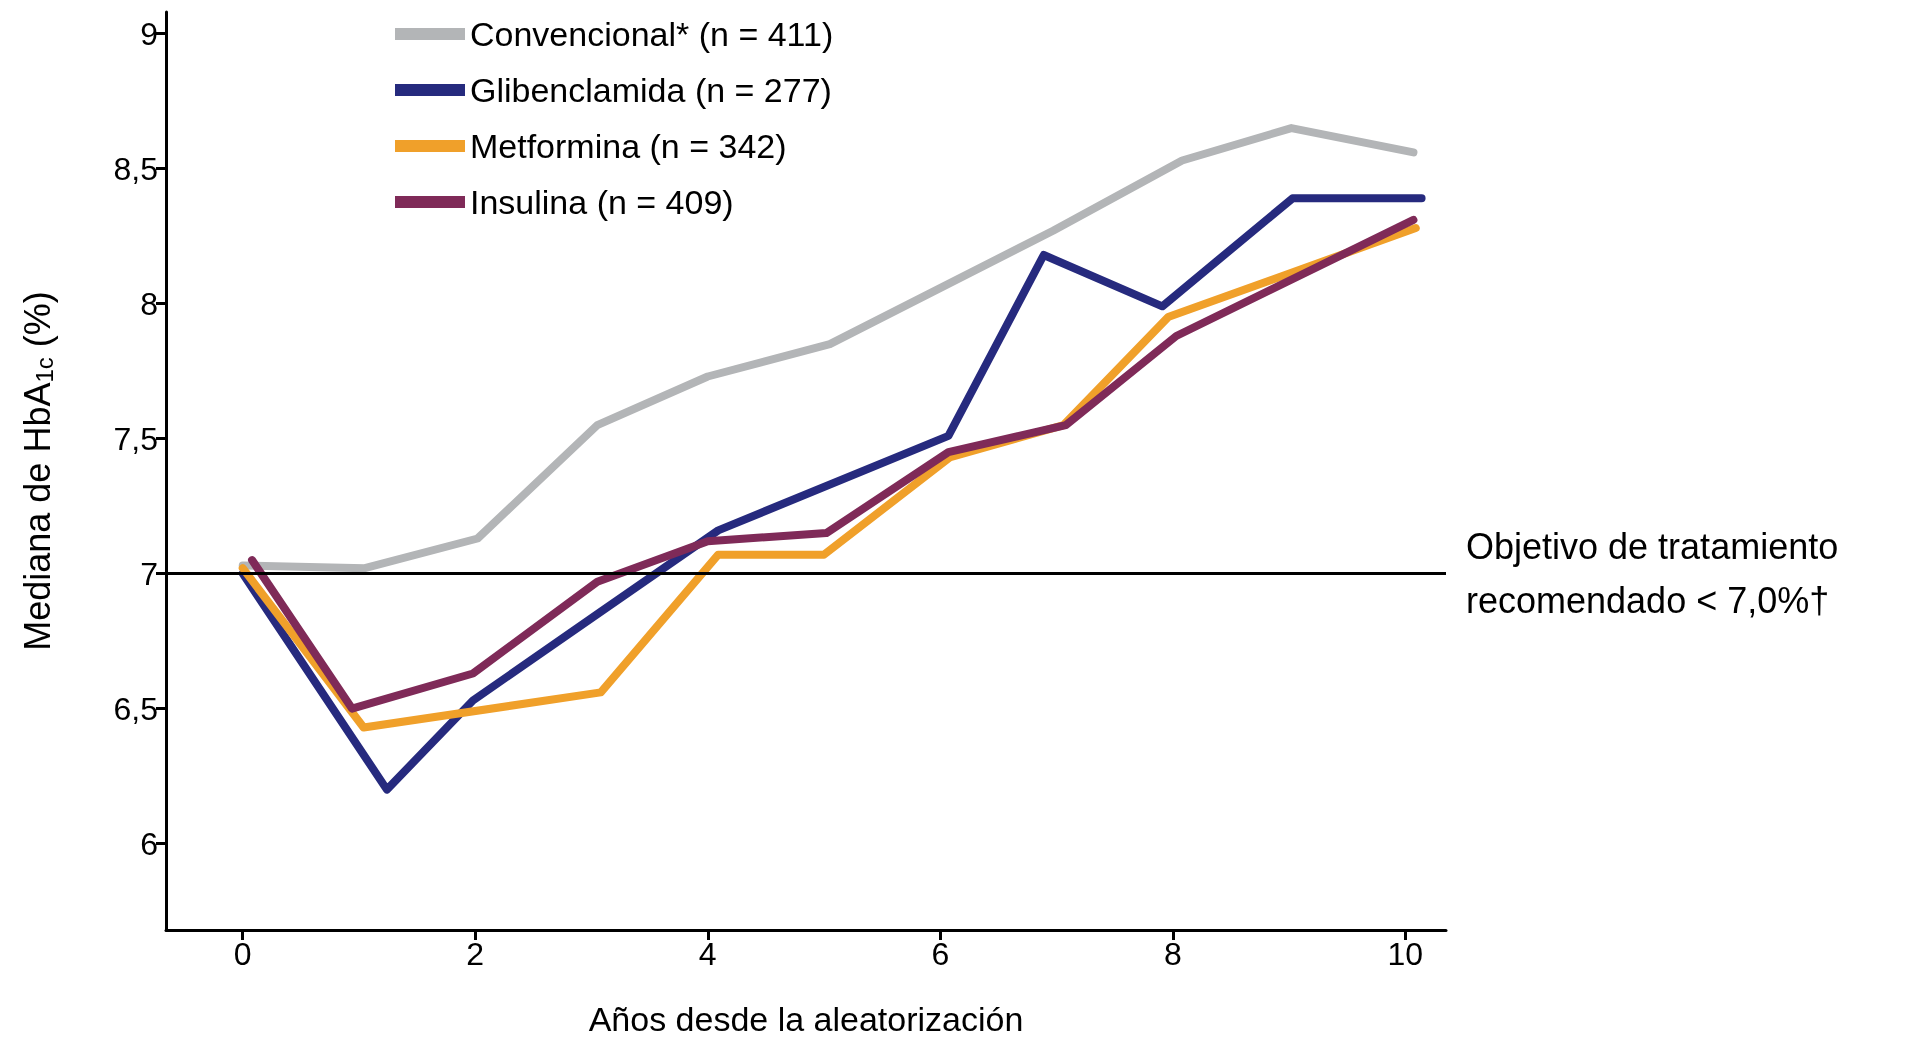 This screenshot has height=1058, width=1926. What do you see at coordinates (652, 34) in the screenshot?
I see `legend-label: Convencional* (n = 411)` at bounding box center [652, 34].